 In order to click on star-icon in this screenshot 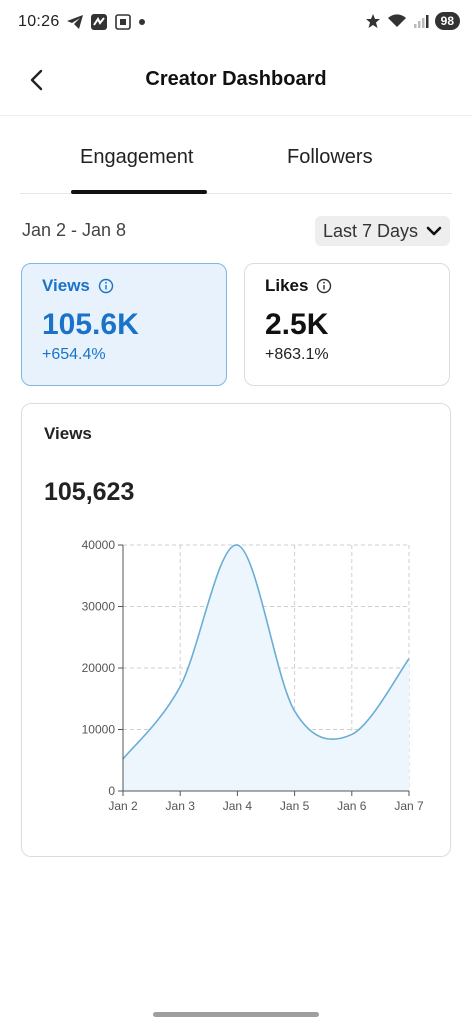, I will do `click(372, 21)`.